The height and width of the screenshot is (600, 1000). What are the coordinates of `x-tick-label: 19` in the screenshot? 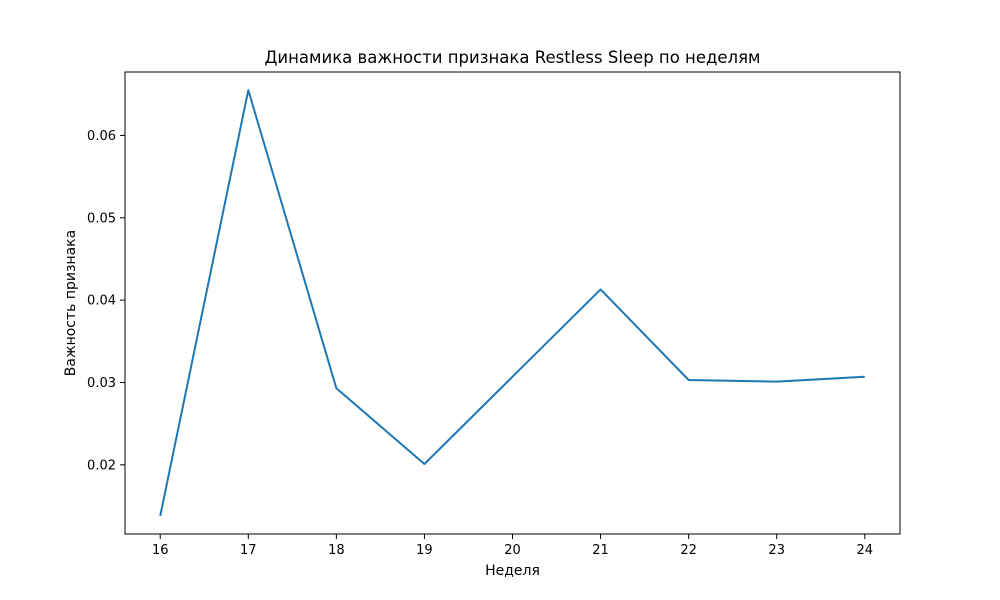 It's located at (424, 550).